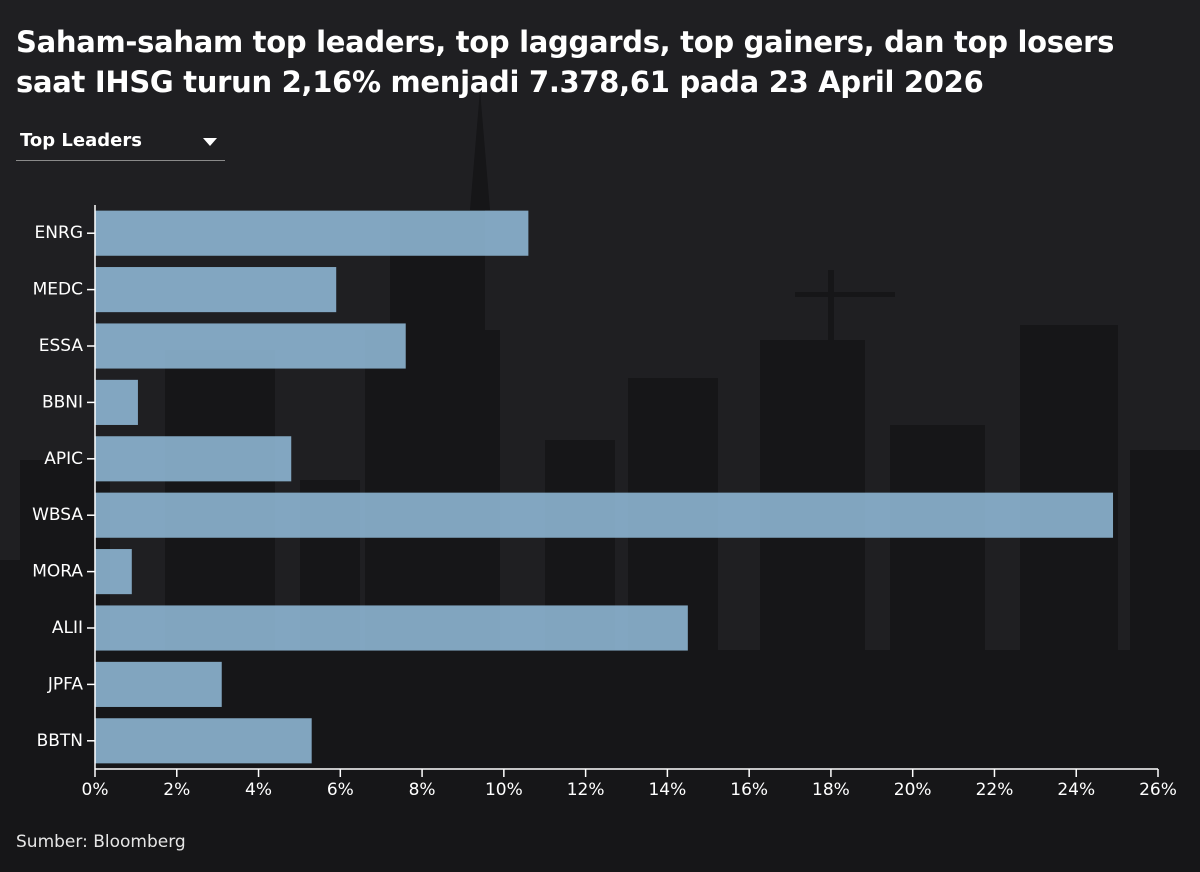 Image resolution: width=1200 pixels, height=872 pixels. What do you see at coordinates (116, 402) in the screenshot?
I see `bar-bbni` at bounding box center [116, 402].